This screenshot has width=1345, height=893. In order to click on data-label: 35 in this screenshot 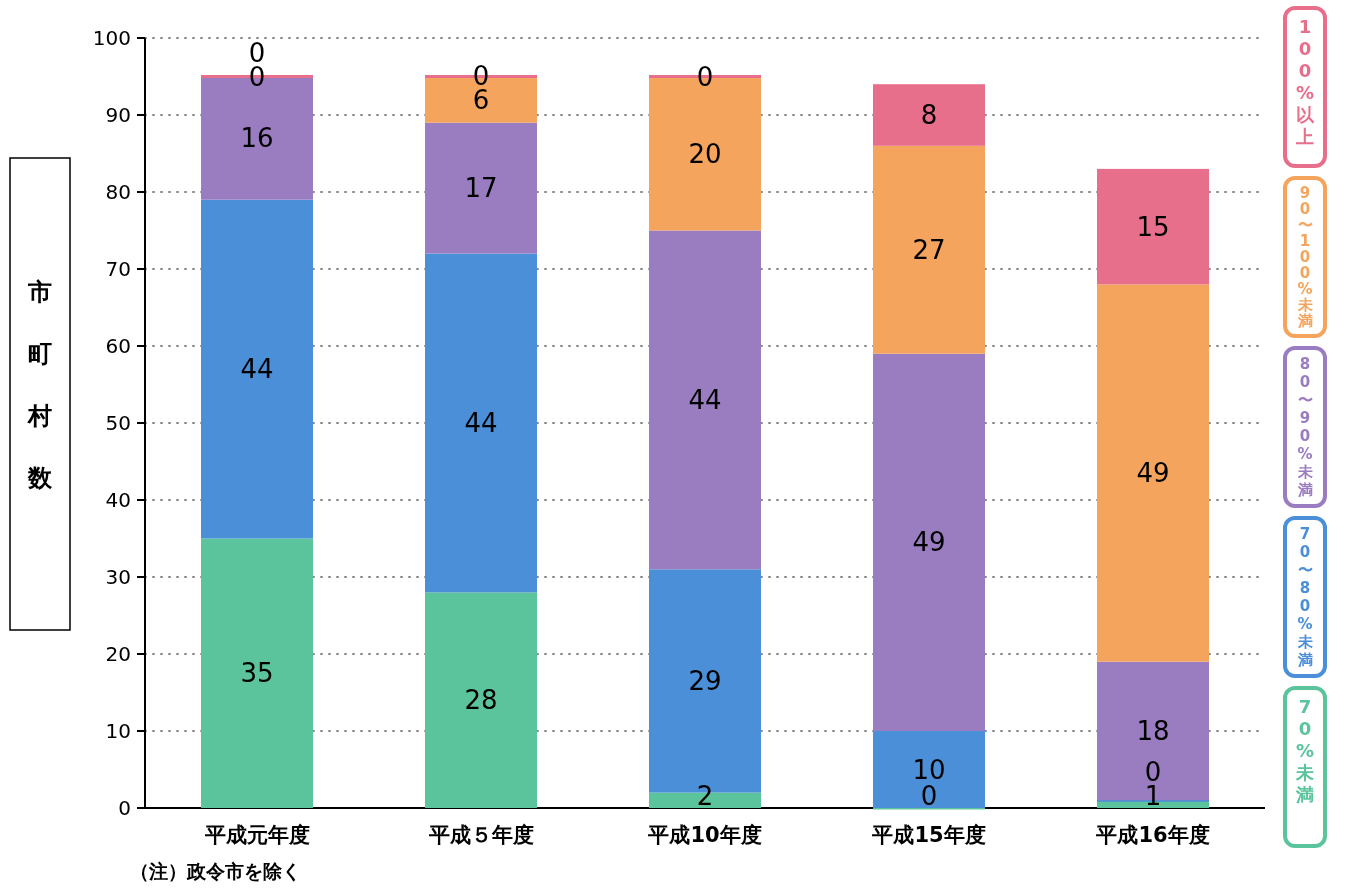, I will do `click(257, 673)`.